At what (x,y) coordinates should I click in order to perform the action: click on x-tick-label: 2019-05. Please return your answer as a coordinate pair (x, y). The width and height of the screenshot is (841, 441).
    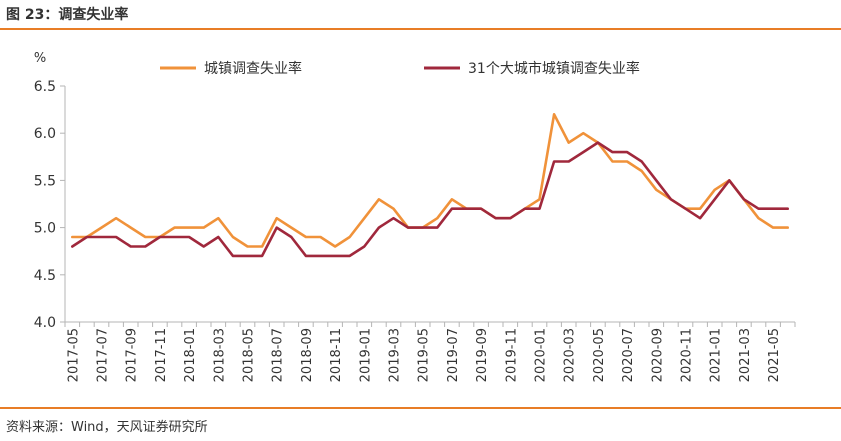
    Looking at the image, I should click on (424, 355).